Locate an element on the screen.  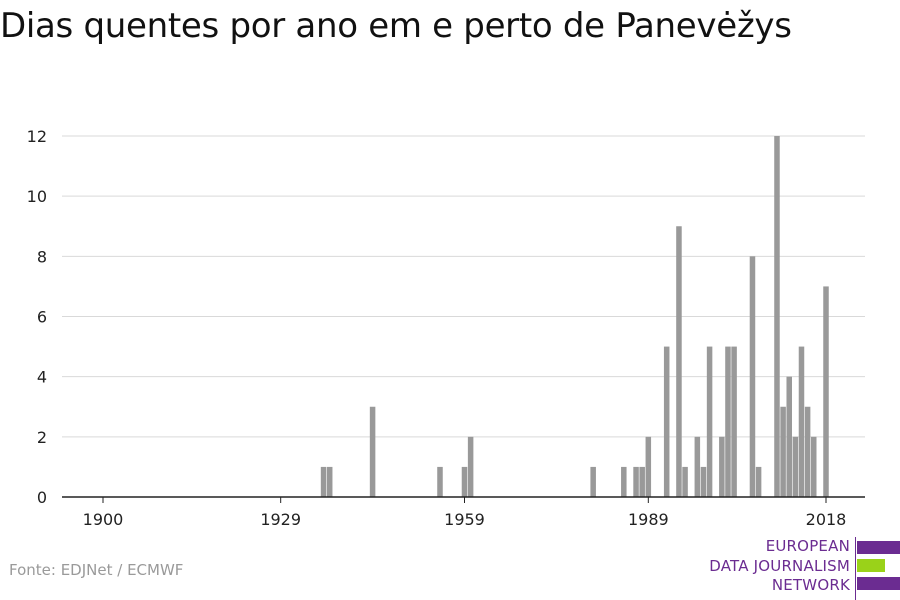
bar-1989 is located at coordinates (648, 466).